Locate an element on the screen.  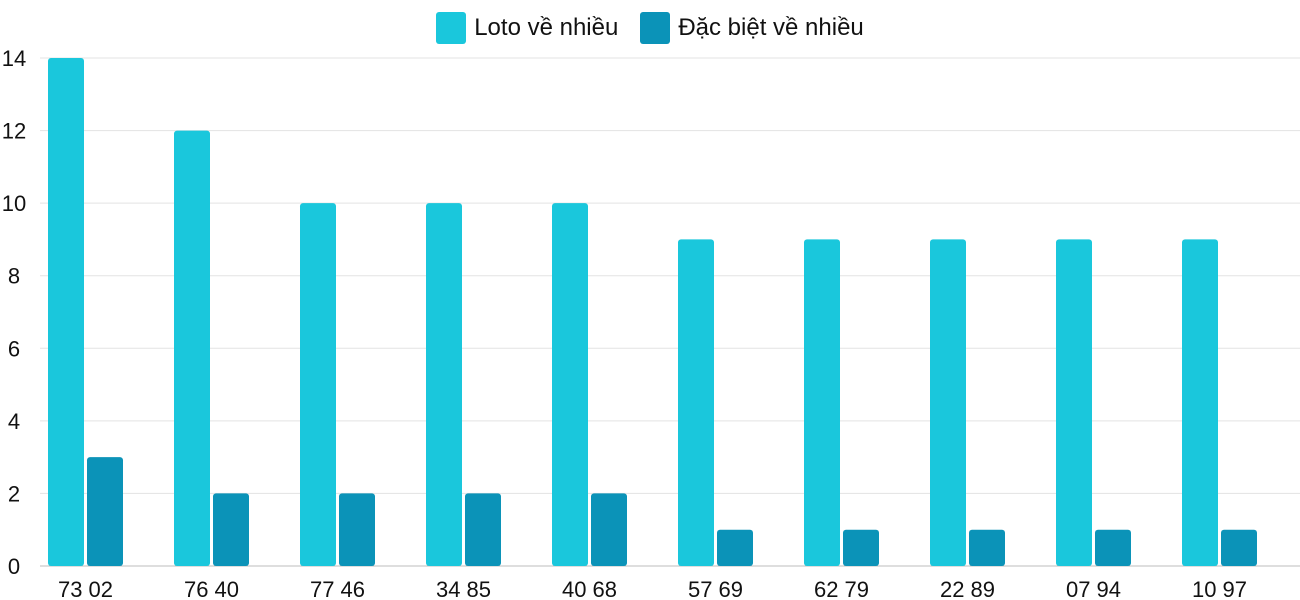
x-tick-label: 76 40 is located at coordinates (211, 588).